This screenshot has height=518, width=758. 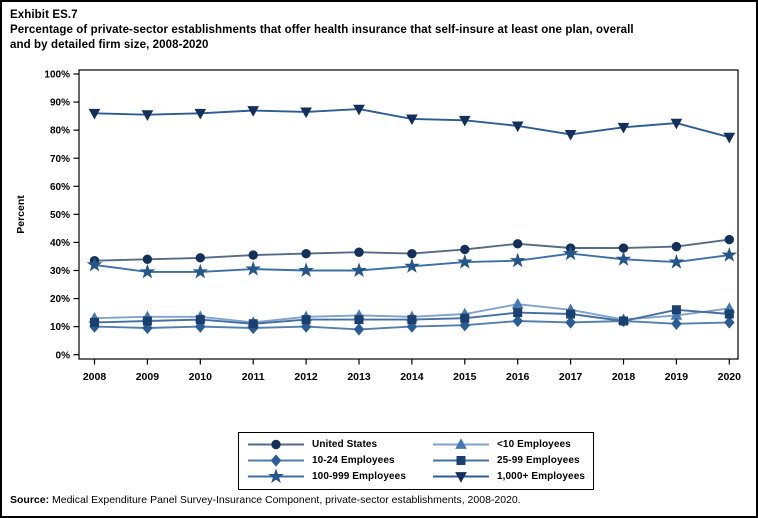 I want to click on legend-item: 25-99 Employees, so click(x=508, y=460).